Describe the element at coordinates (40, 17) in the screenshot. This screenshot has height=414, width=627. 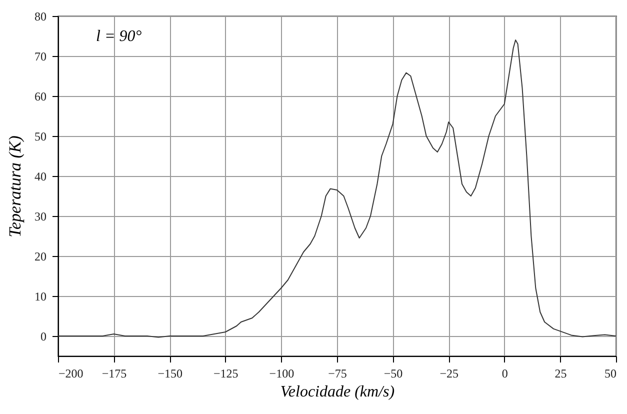
I see `y-tick-label: 80` at that location.